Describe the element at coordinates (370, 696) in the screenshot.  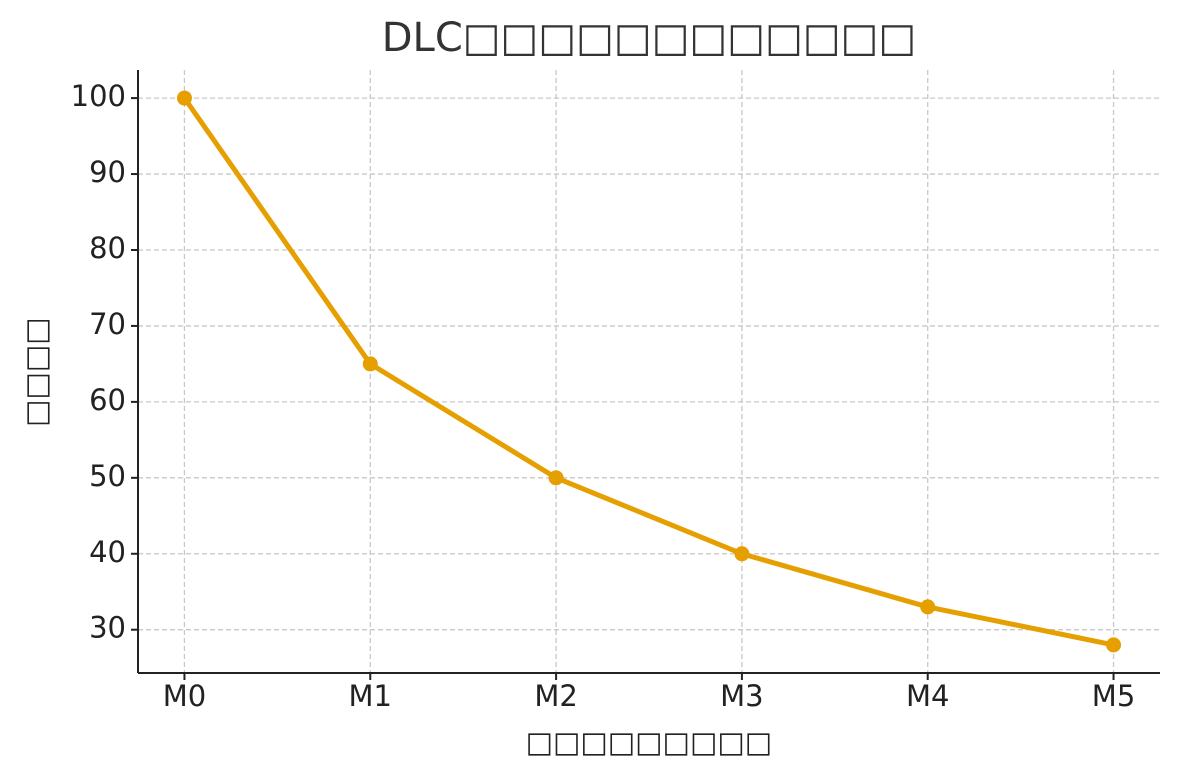
I see `x-tick-label: M1` at that location.